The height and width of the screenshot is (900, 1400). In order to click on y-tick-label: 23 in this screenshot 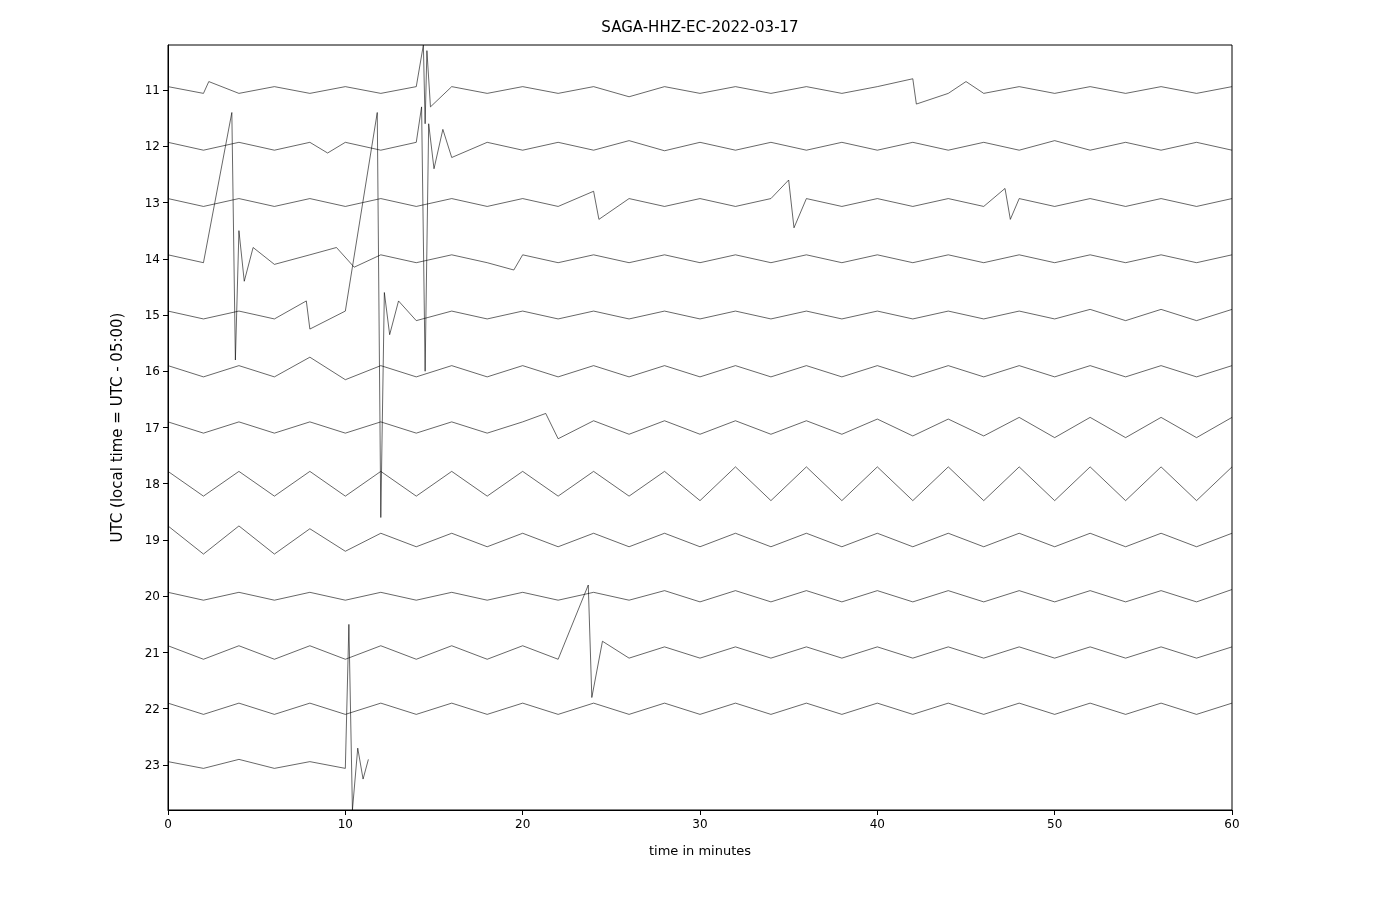, I will do `click(152, 765)`.